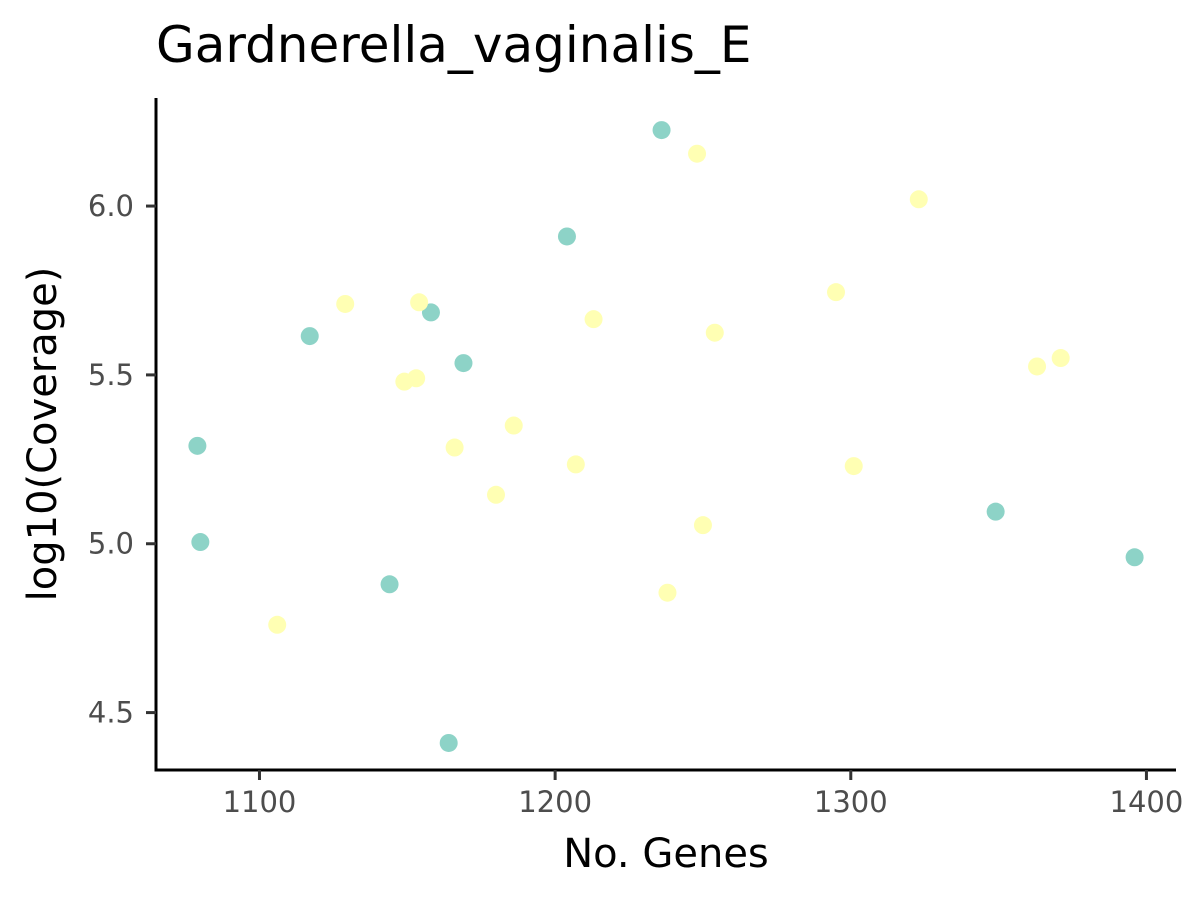 This screenshot has width=1200, height=900. What do you see at coordinates (122, 459) in the screenshot?
I see `y-axis-ticks: 4.5 5.0 5.5 6.0` at bounding box center [122, 459].